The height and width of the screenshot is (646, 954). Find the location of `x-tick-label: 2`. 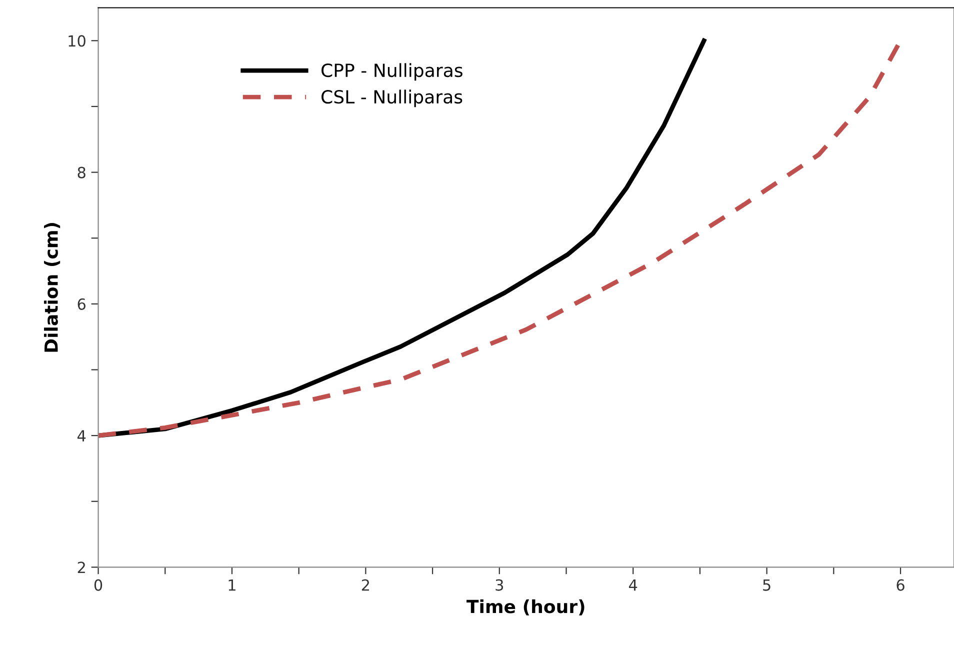

x-tick-label: 2 is located at coordinates (366, 585).